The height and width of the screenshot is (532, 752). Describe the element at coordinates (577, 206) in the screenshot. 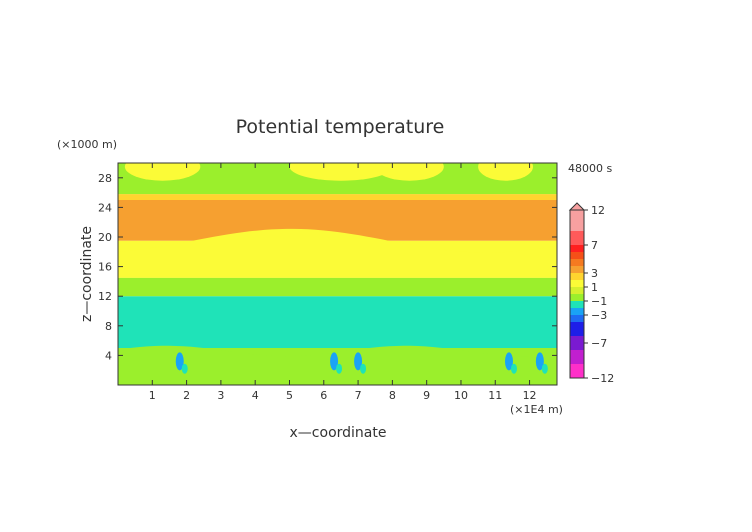

I see `colorbar-extend-arrow` at that location.